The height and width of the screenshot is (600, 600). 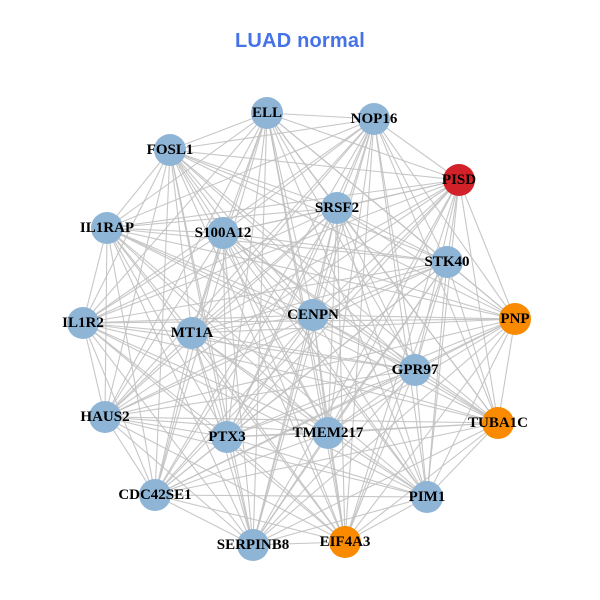 I want to click on node-label-tmem217: TMEM217, so click(x=328, y=433).